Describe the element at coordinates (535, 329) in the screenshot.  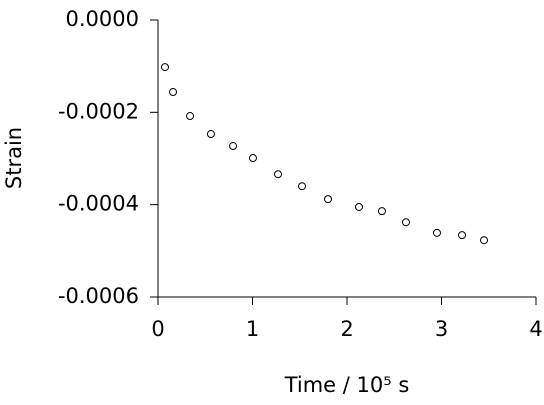
I see `x-tick-label: 4` at that location.